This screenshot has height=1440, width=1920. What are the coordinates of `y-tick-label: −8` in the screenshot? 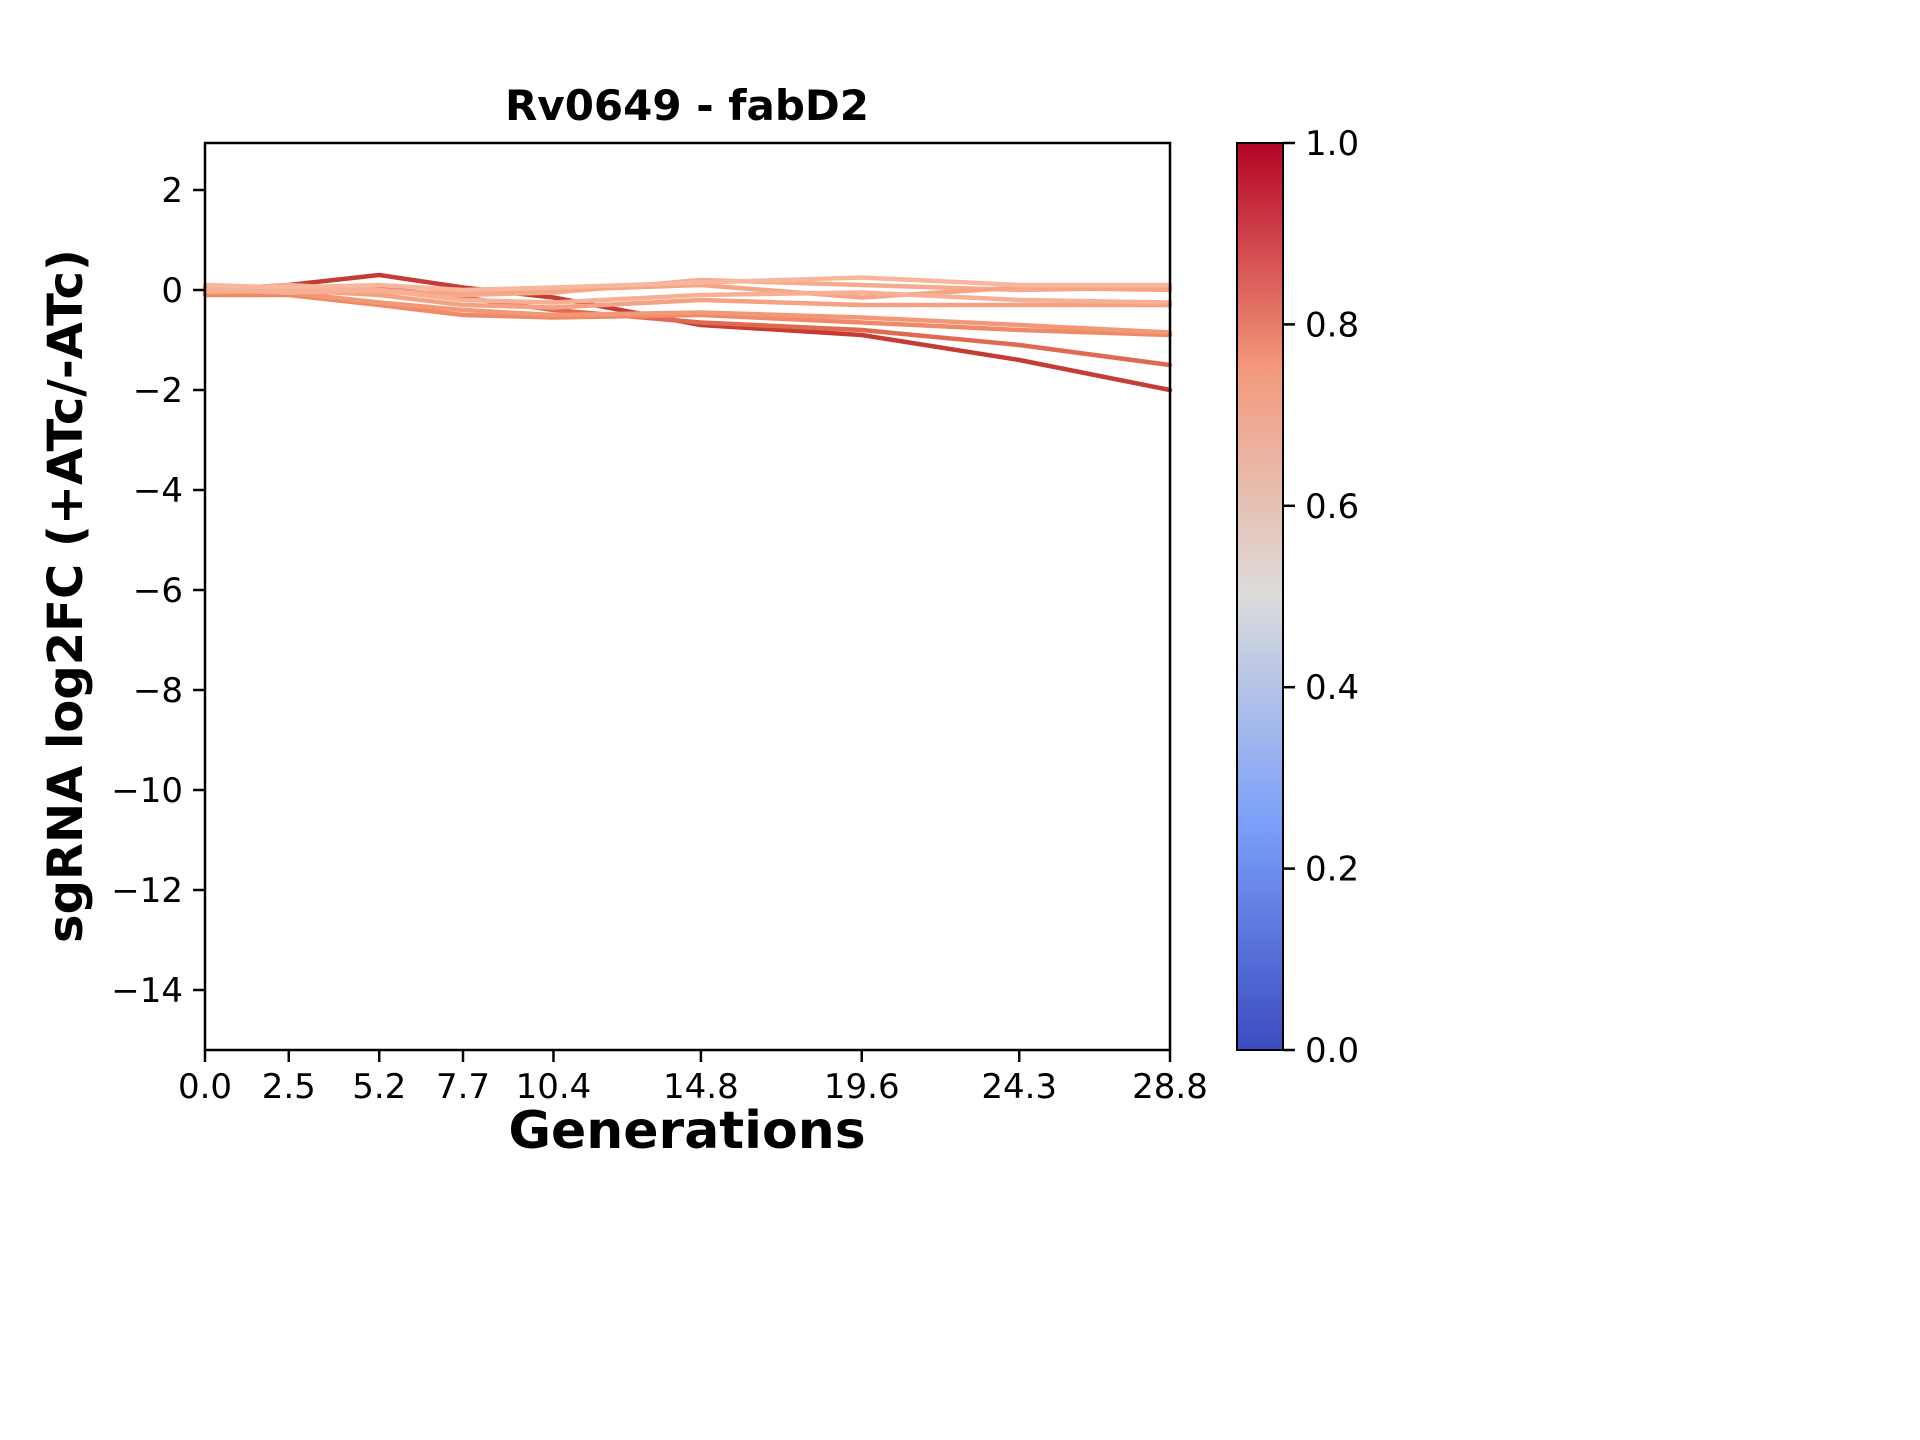 It's located at (158, 691).